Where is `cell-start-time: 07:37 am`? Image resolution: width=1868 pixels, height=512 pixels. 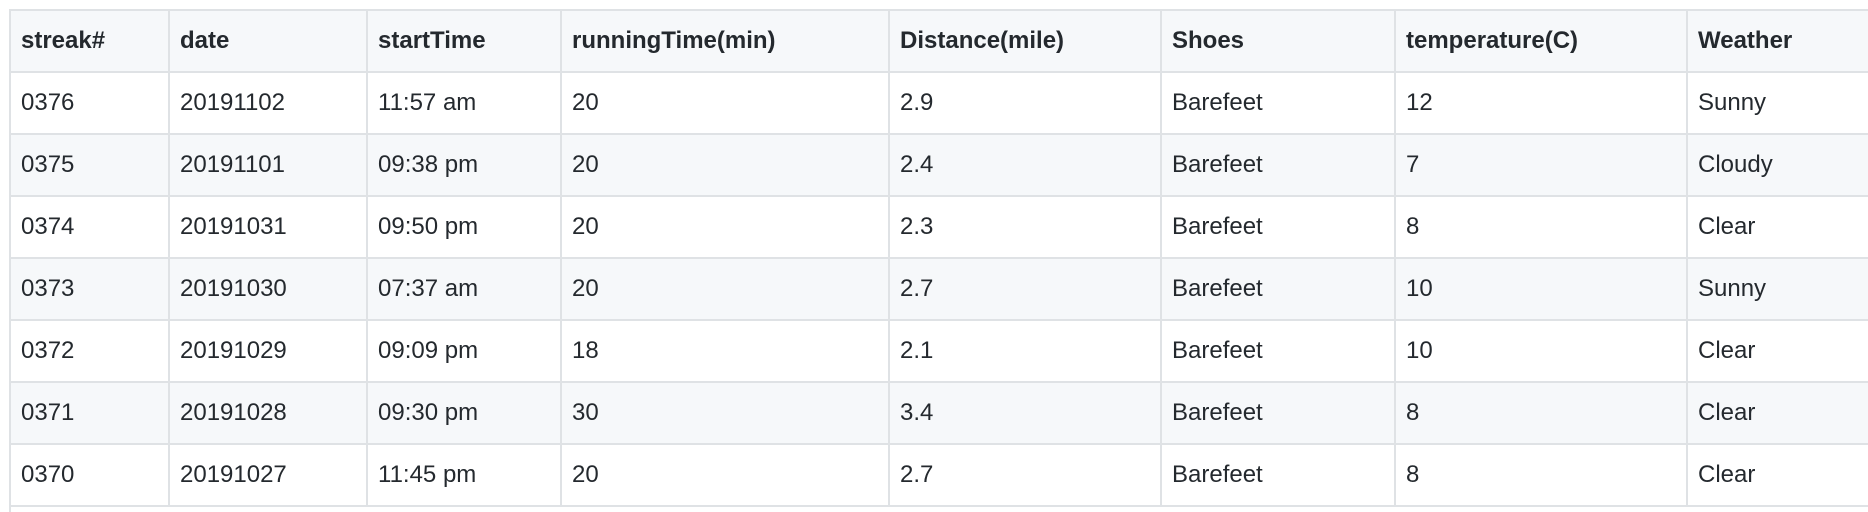 cell-start-time: 07:37 am is located at coordinates (464, 289).